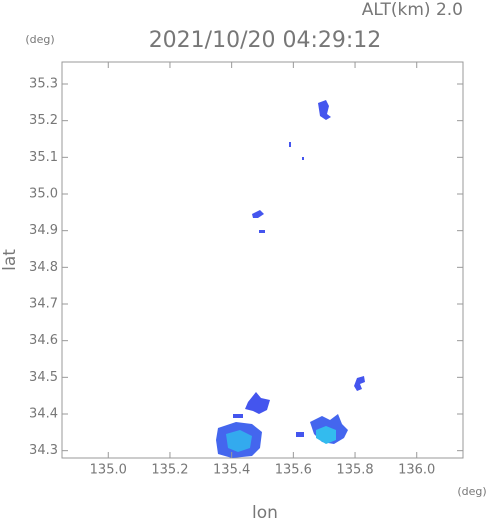 This screenshot has height=521, width=491. What do you see at coordinates (265, 40) in the screenshot?
I see `chart-title: 2021/10/20 04:29:12` at bounding box center [265, 40].